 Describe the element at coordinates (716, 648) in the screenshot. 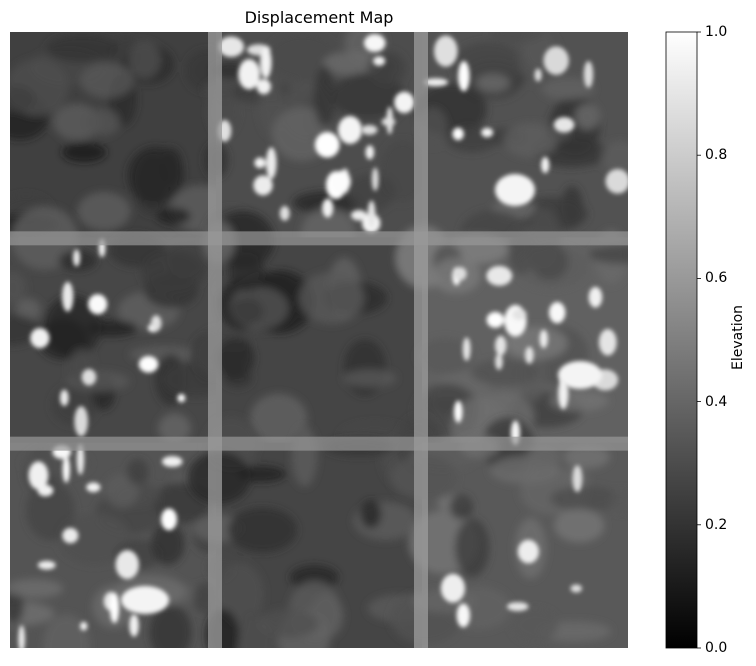

I see `colorbar-tick-label: 0.0` at that location.